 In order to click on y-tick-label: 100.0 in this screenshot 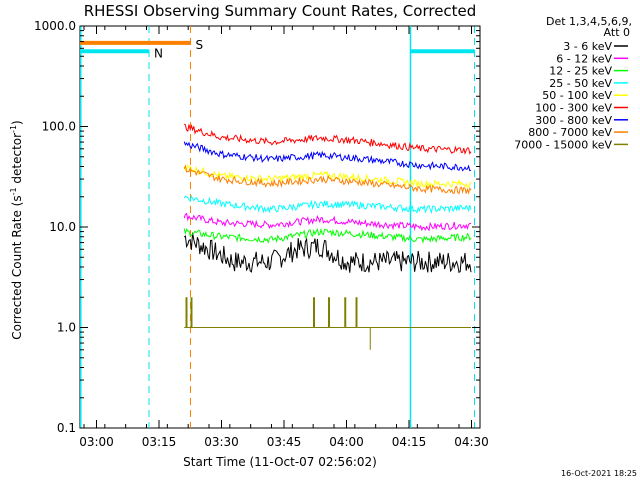, I will do `click(59, 127)`.